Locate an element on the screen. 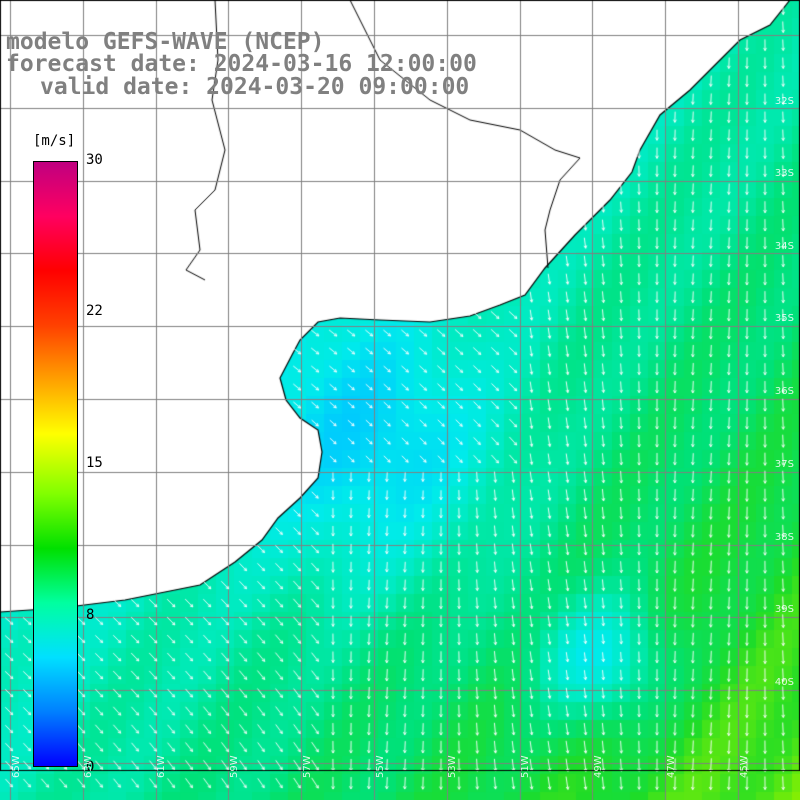 The image size is (800, 800). lon-label: 55W is located at coordinates (380, 766).